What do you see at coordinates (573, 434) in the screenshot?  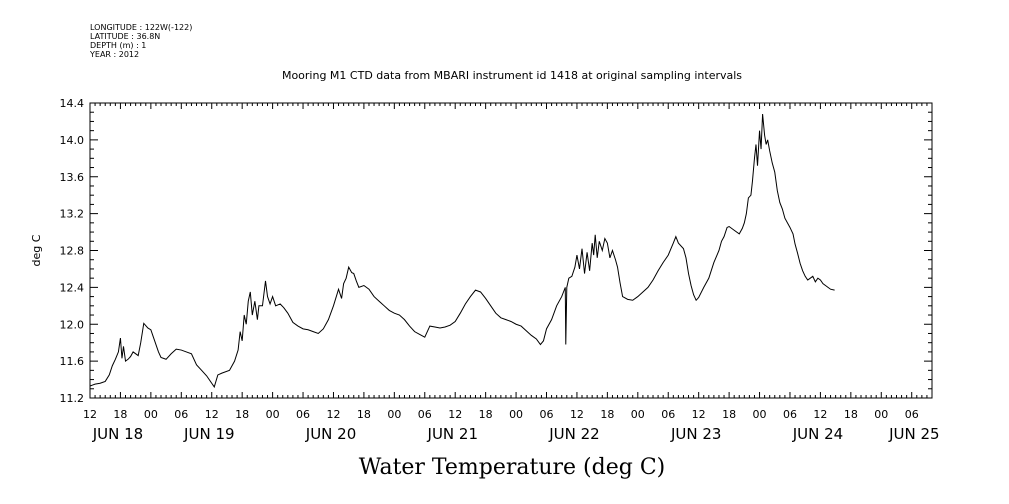 I see `x-date-label: JUN 22` at bounding box center [573, 434].